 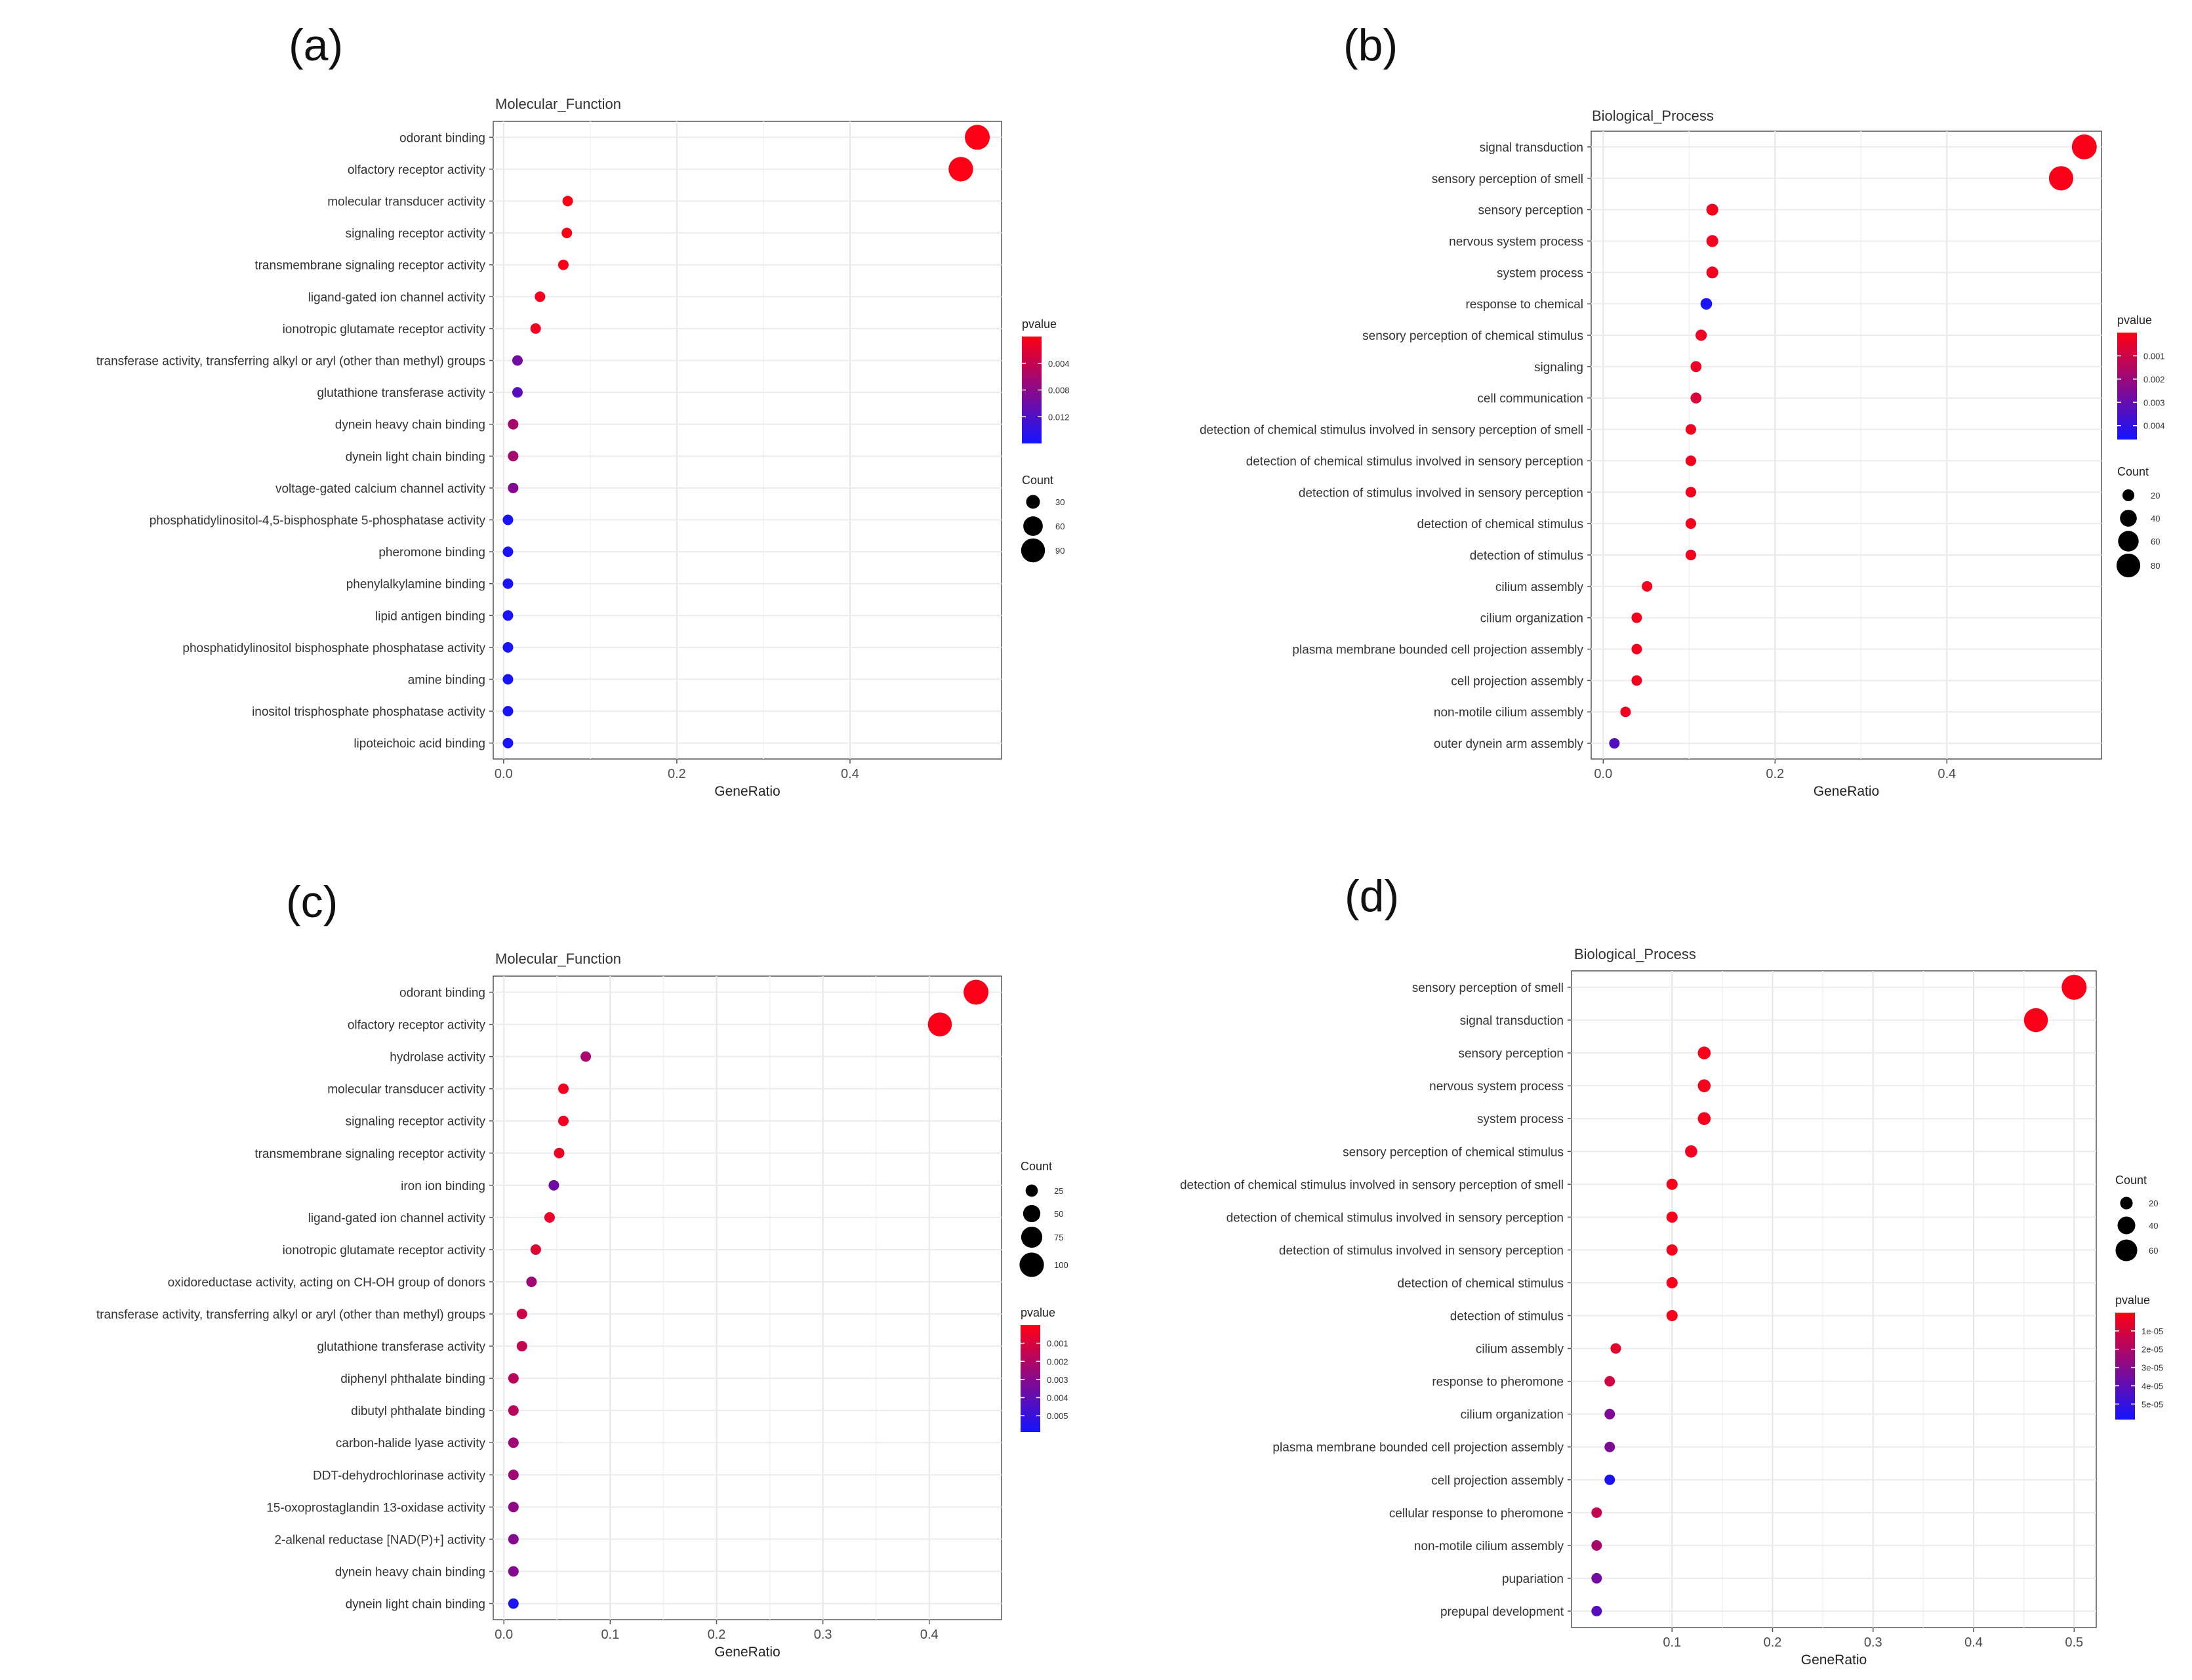 What do you see at coordinates (1558, 368) in the screenshot?
I see `y-tick-label: signaling` at bounding box center [1558, 368].